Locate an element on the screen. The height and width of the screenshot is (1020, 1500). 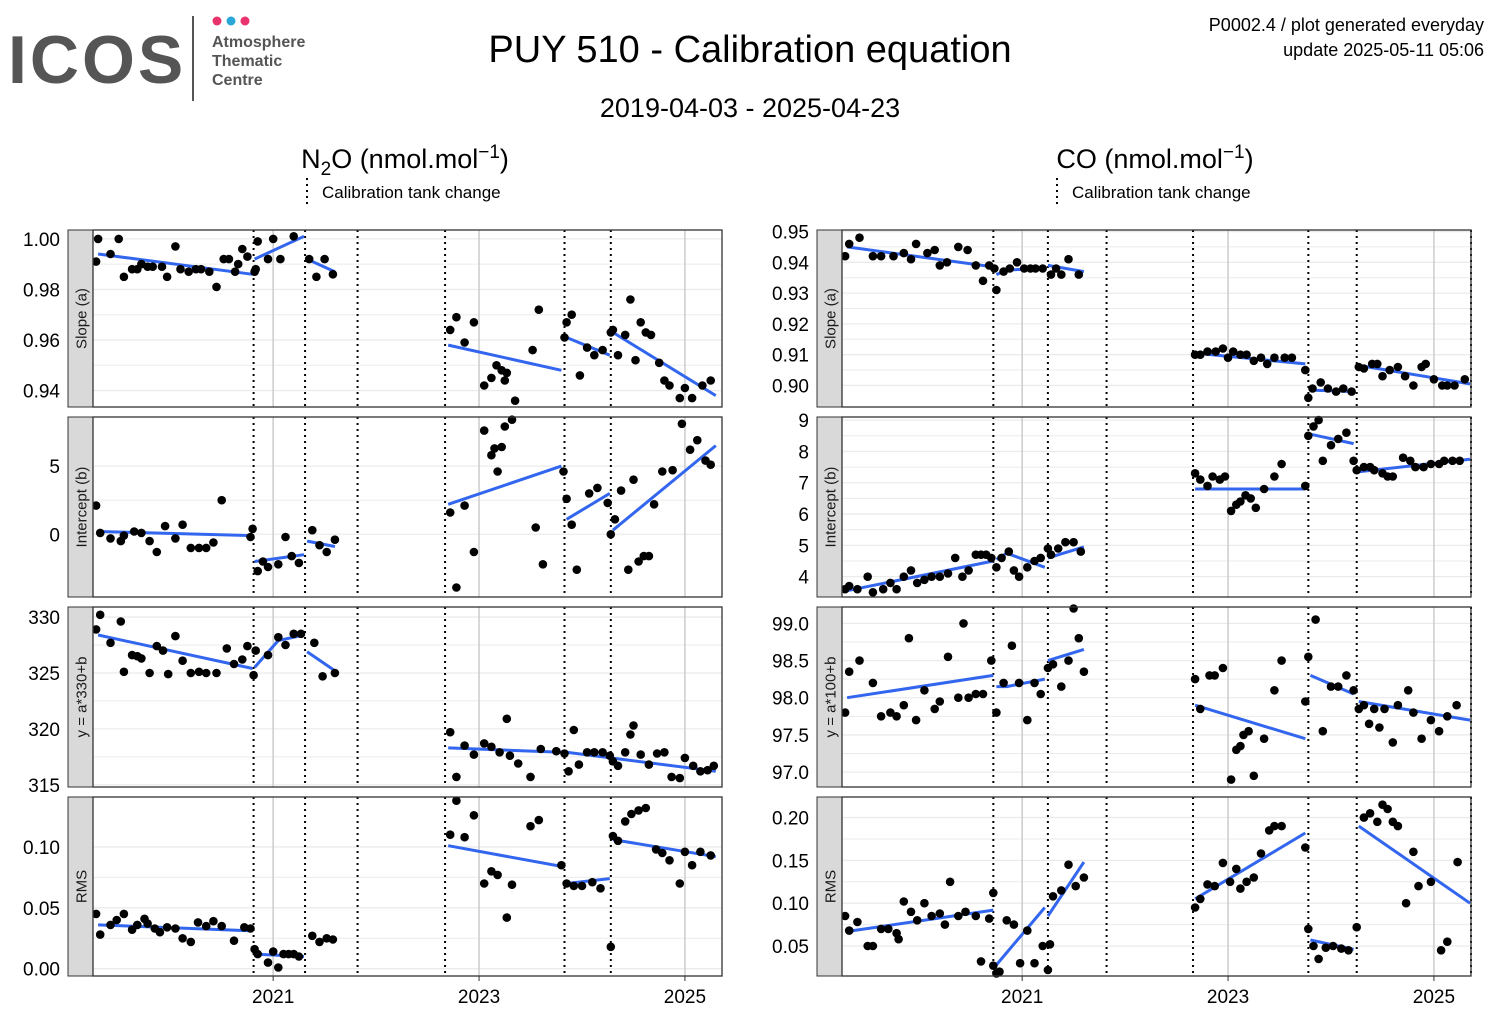
panel-2: 4 5 6 7 8 9 Intercept (b) is located at coordinates (1135, 504).